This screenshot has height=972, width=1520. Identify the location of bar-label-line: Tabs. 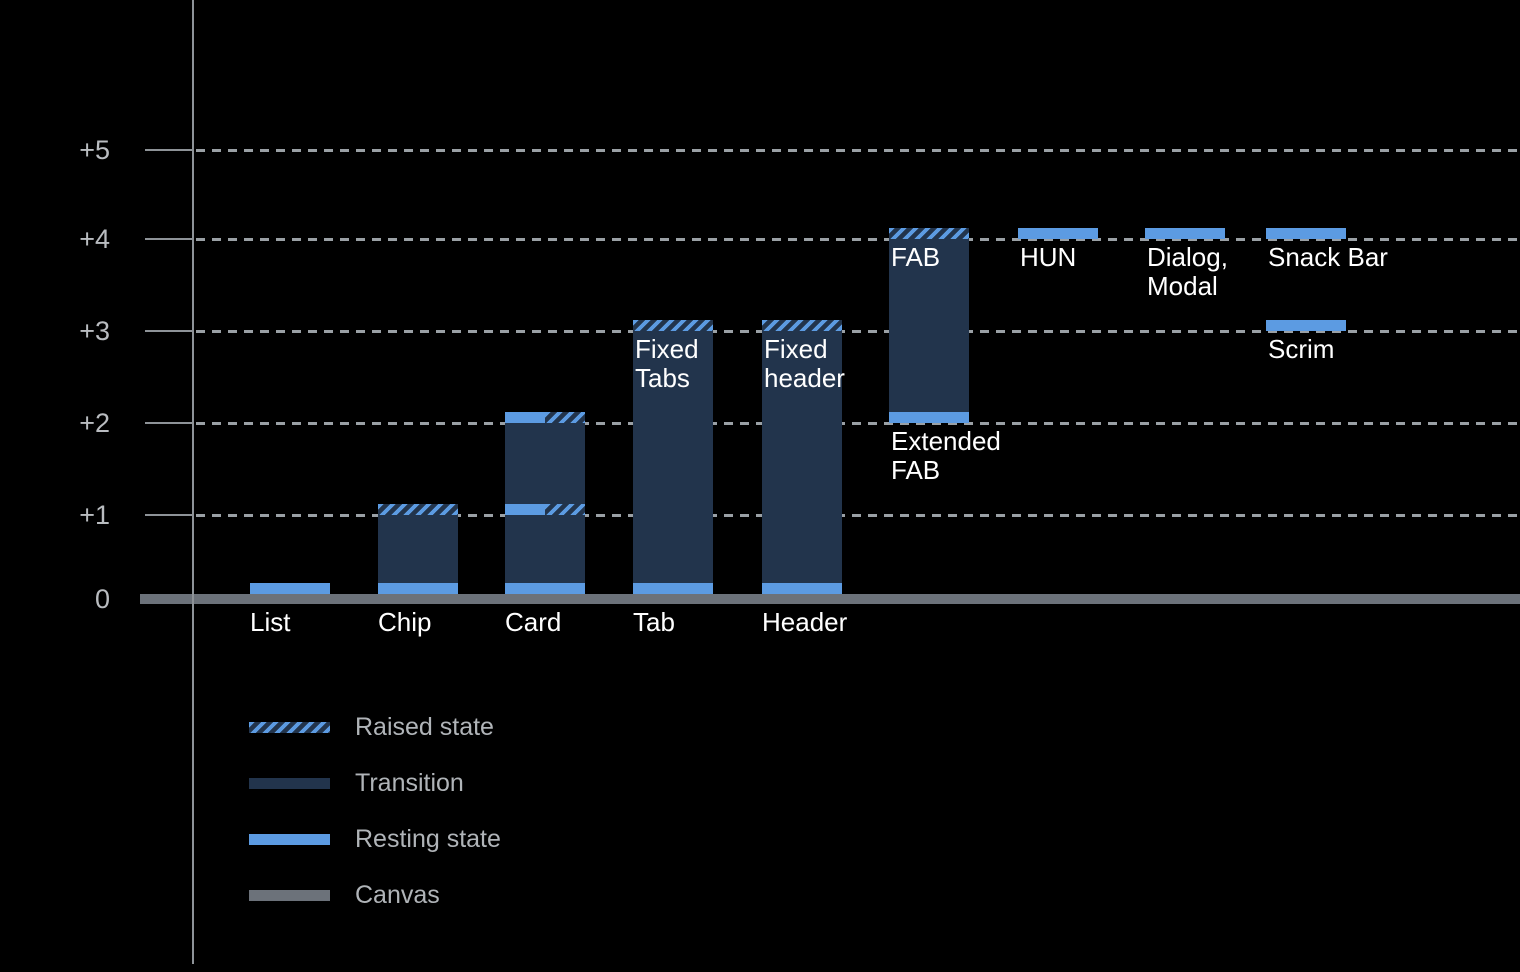
(662, 378).